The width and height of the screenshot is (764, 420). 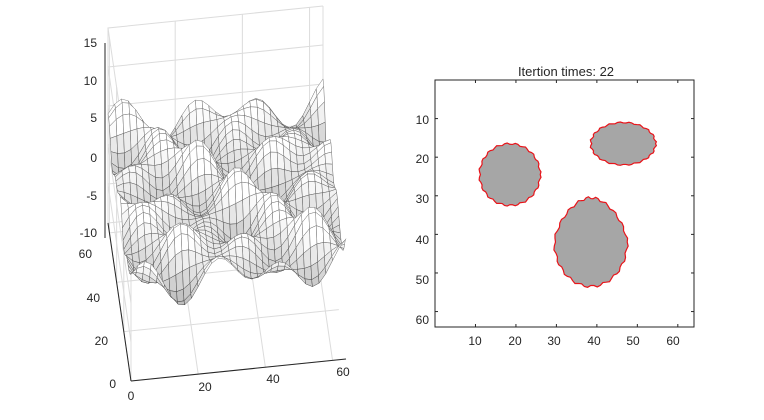 What do you see at coordinates (574, 341) in the screenshot?
I see `segmentation-x-tick-labels: 10 20 30 40 50 60` at bounding box center [574, 341].